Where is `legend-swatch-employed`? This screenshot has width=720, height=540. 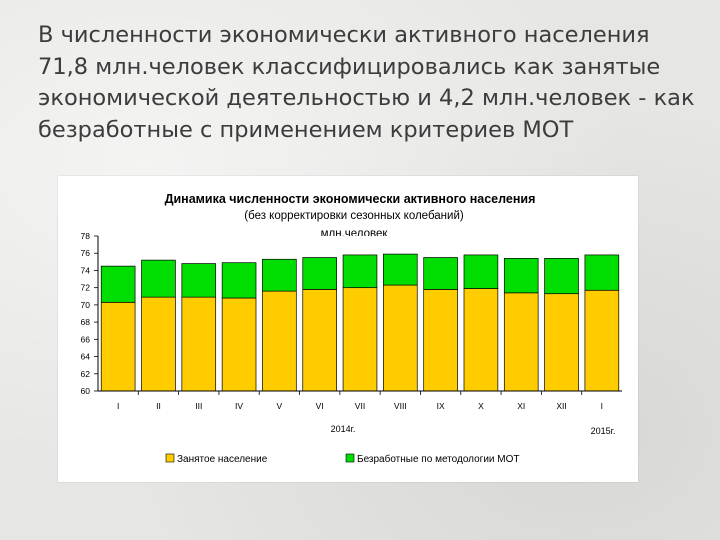 legend-swatch-employed is located at coordinates (170, 458).